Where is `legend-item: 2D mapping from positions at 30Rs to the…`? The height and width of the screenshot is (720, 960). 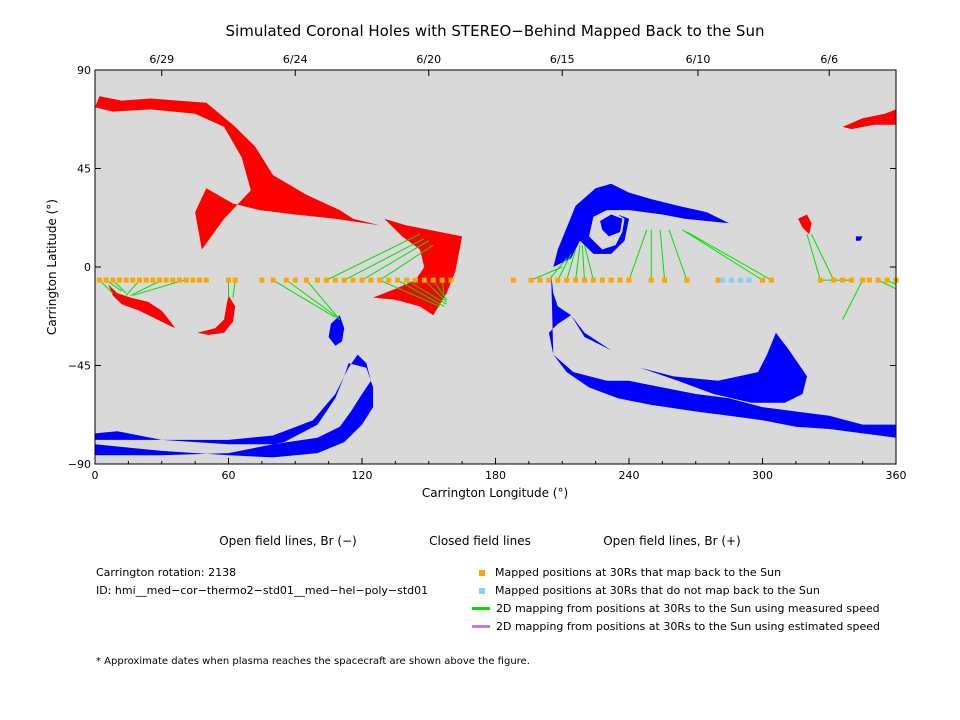 legend-item: 2D mapping from positions at 30Rs to the… is located at coordinates (676, 608).